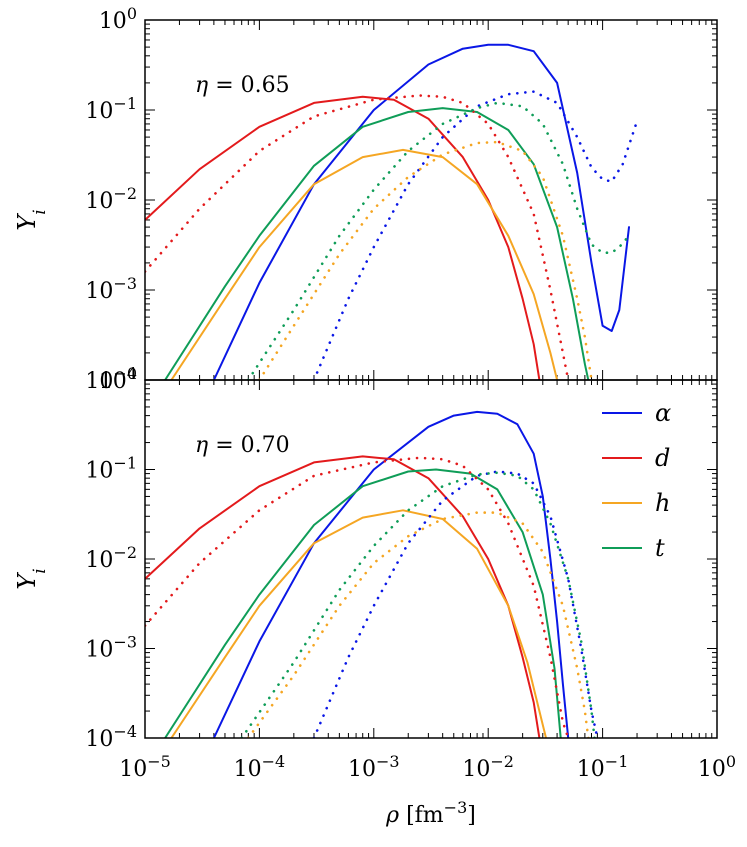  What do you see at coordinates (374, 767) in the screenshot?
I see `x-tick-label: 10⁻³` at bounding box center [374, 767].